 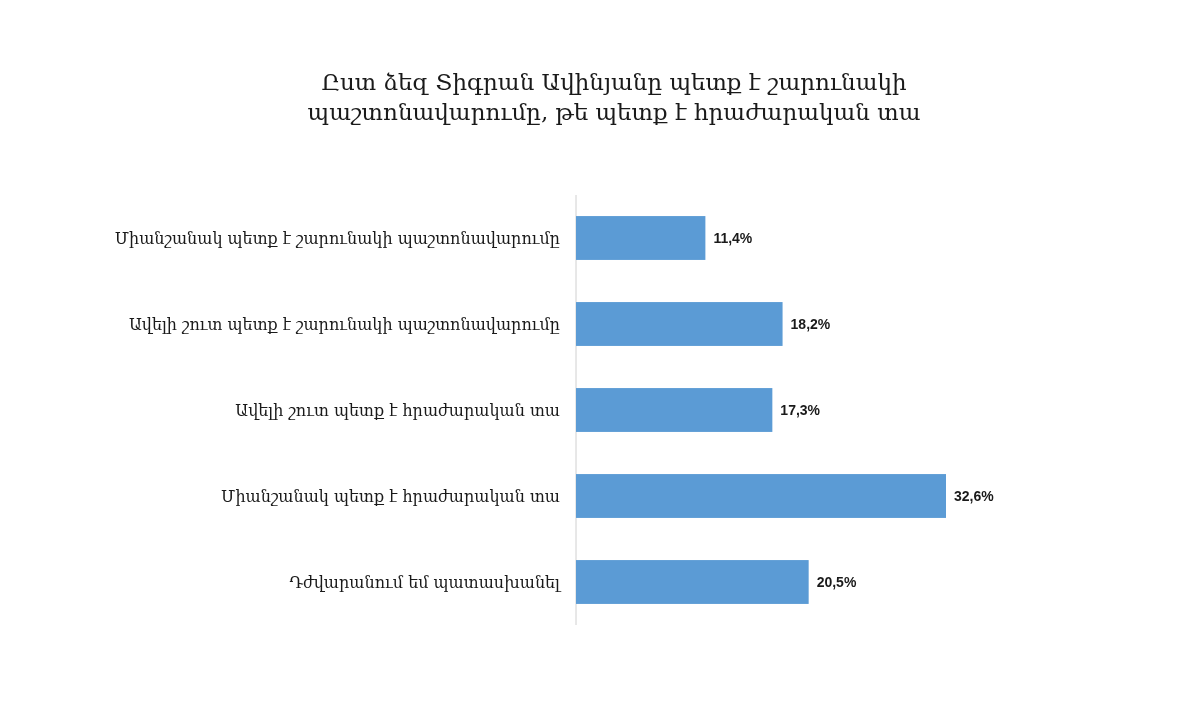 I want to click on y-tick-label: Միանշանակ պետք է հրաժարական տա, so click(x=390, y=496).